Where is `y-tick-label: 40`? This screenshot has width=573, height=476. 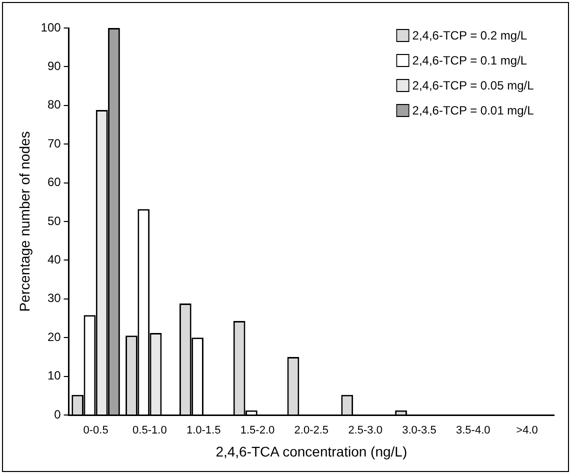 y-tick-label: 40 is located at coordinates (54, 259).